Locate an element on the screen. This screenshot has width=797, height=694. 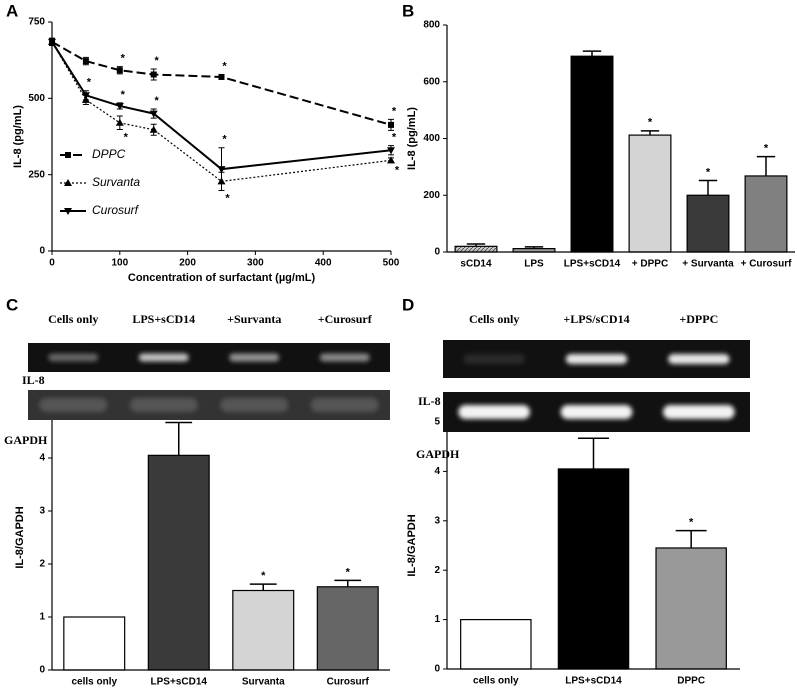
x-tick-label: DPPC is located at coordinates (691, 681).